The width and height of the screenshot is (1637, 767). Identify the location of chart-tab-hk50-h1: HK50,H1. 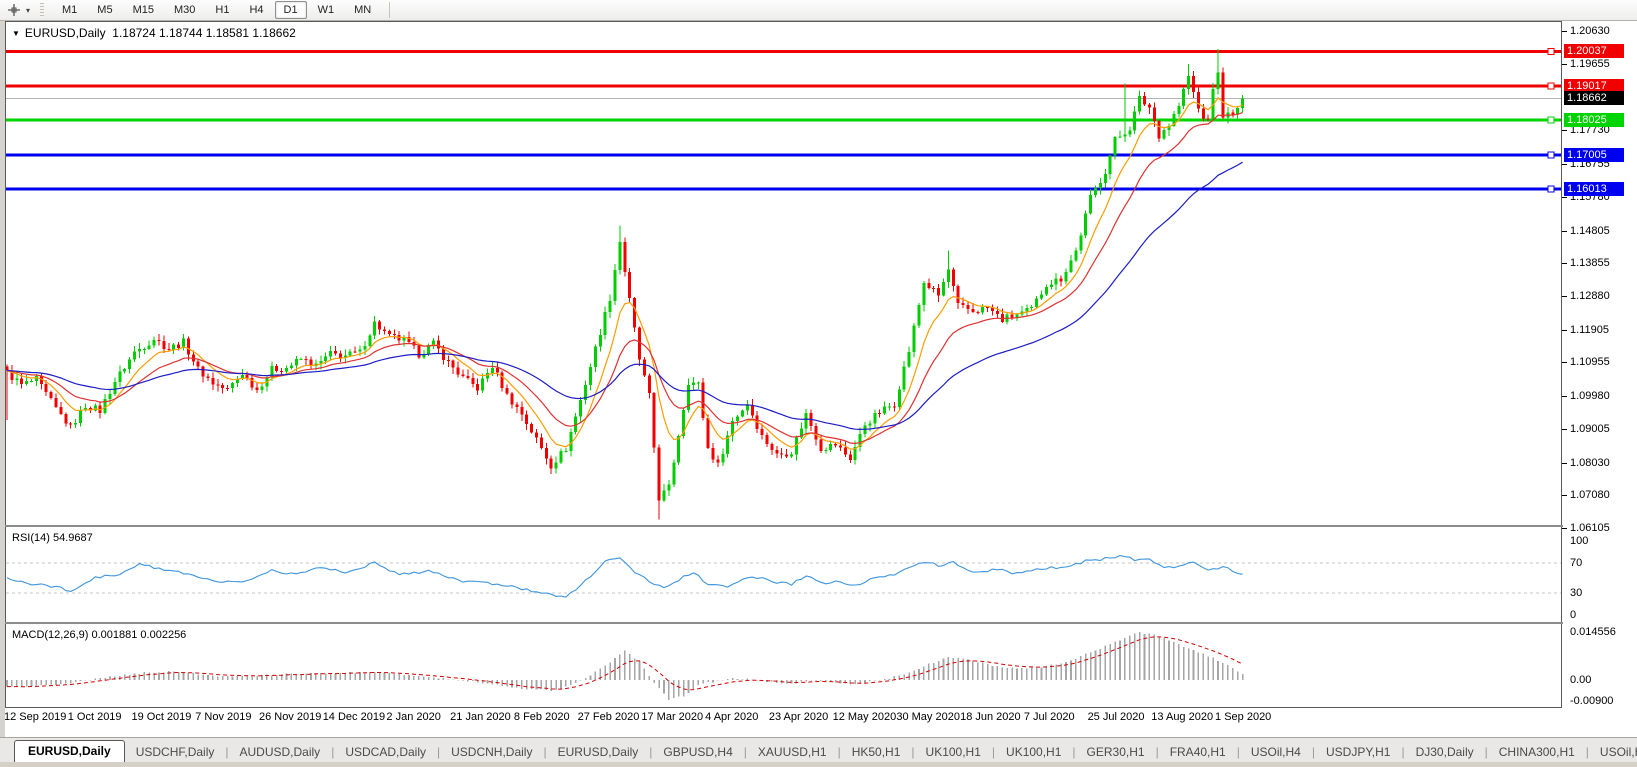
(876, 752).